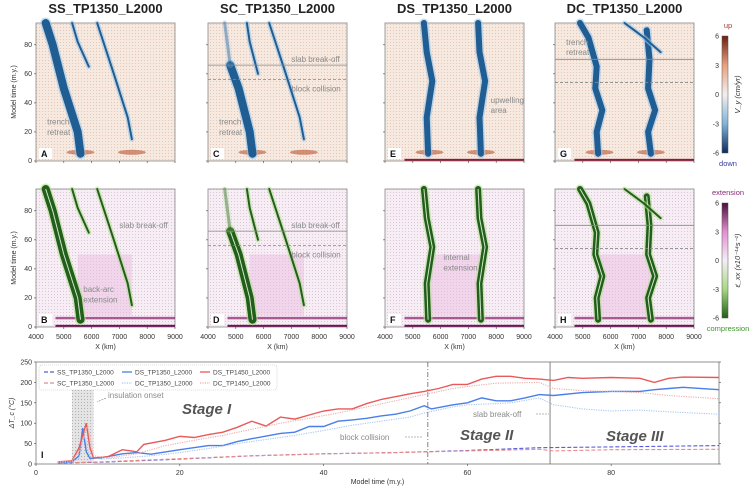 The width and height of the screenshot is (751, 497). I want to click on panel-label: A, so click(44, 154).